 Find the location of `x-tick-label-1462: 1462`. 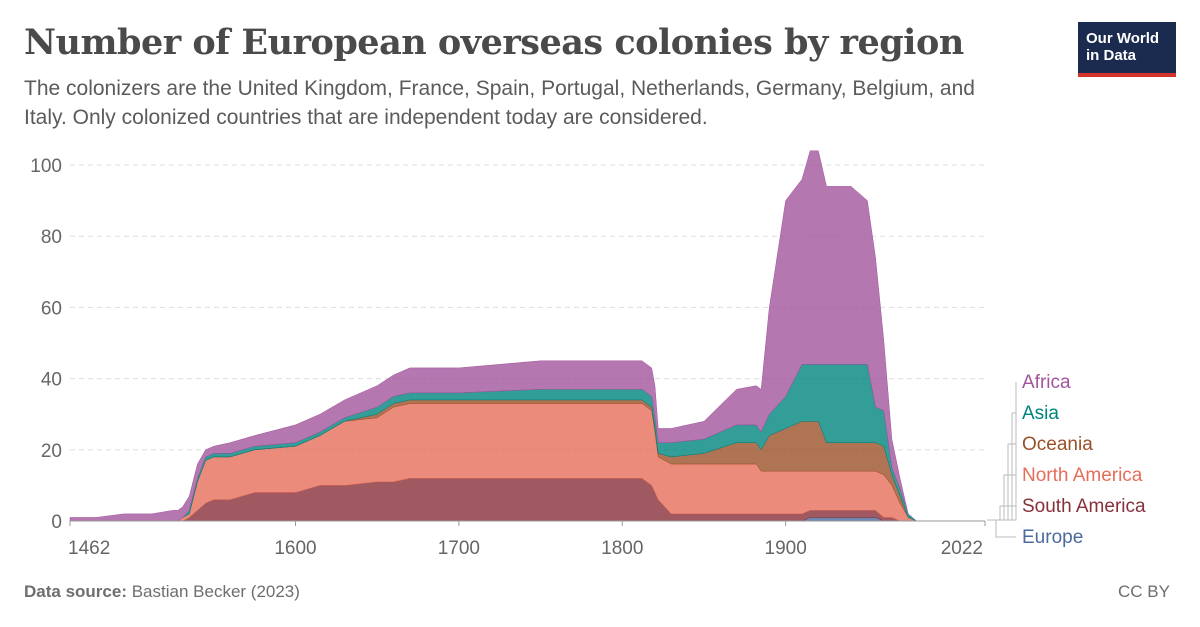

x-tick-label-1462: 1462 is located at coordinates (89, 548).